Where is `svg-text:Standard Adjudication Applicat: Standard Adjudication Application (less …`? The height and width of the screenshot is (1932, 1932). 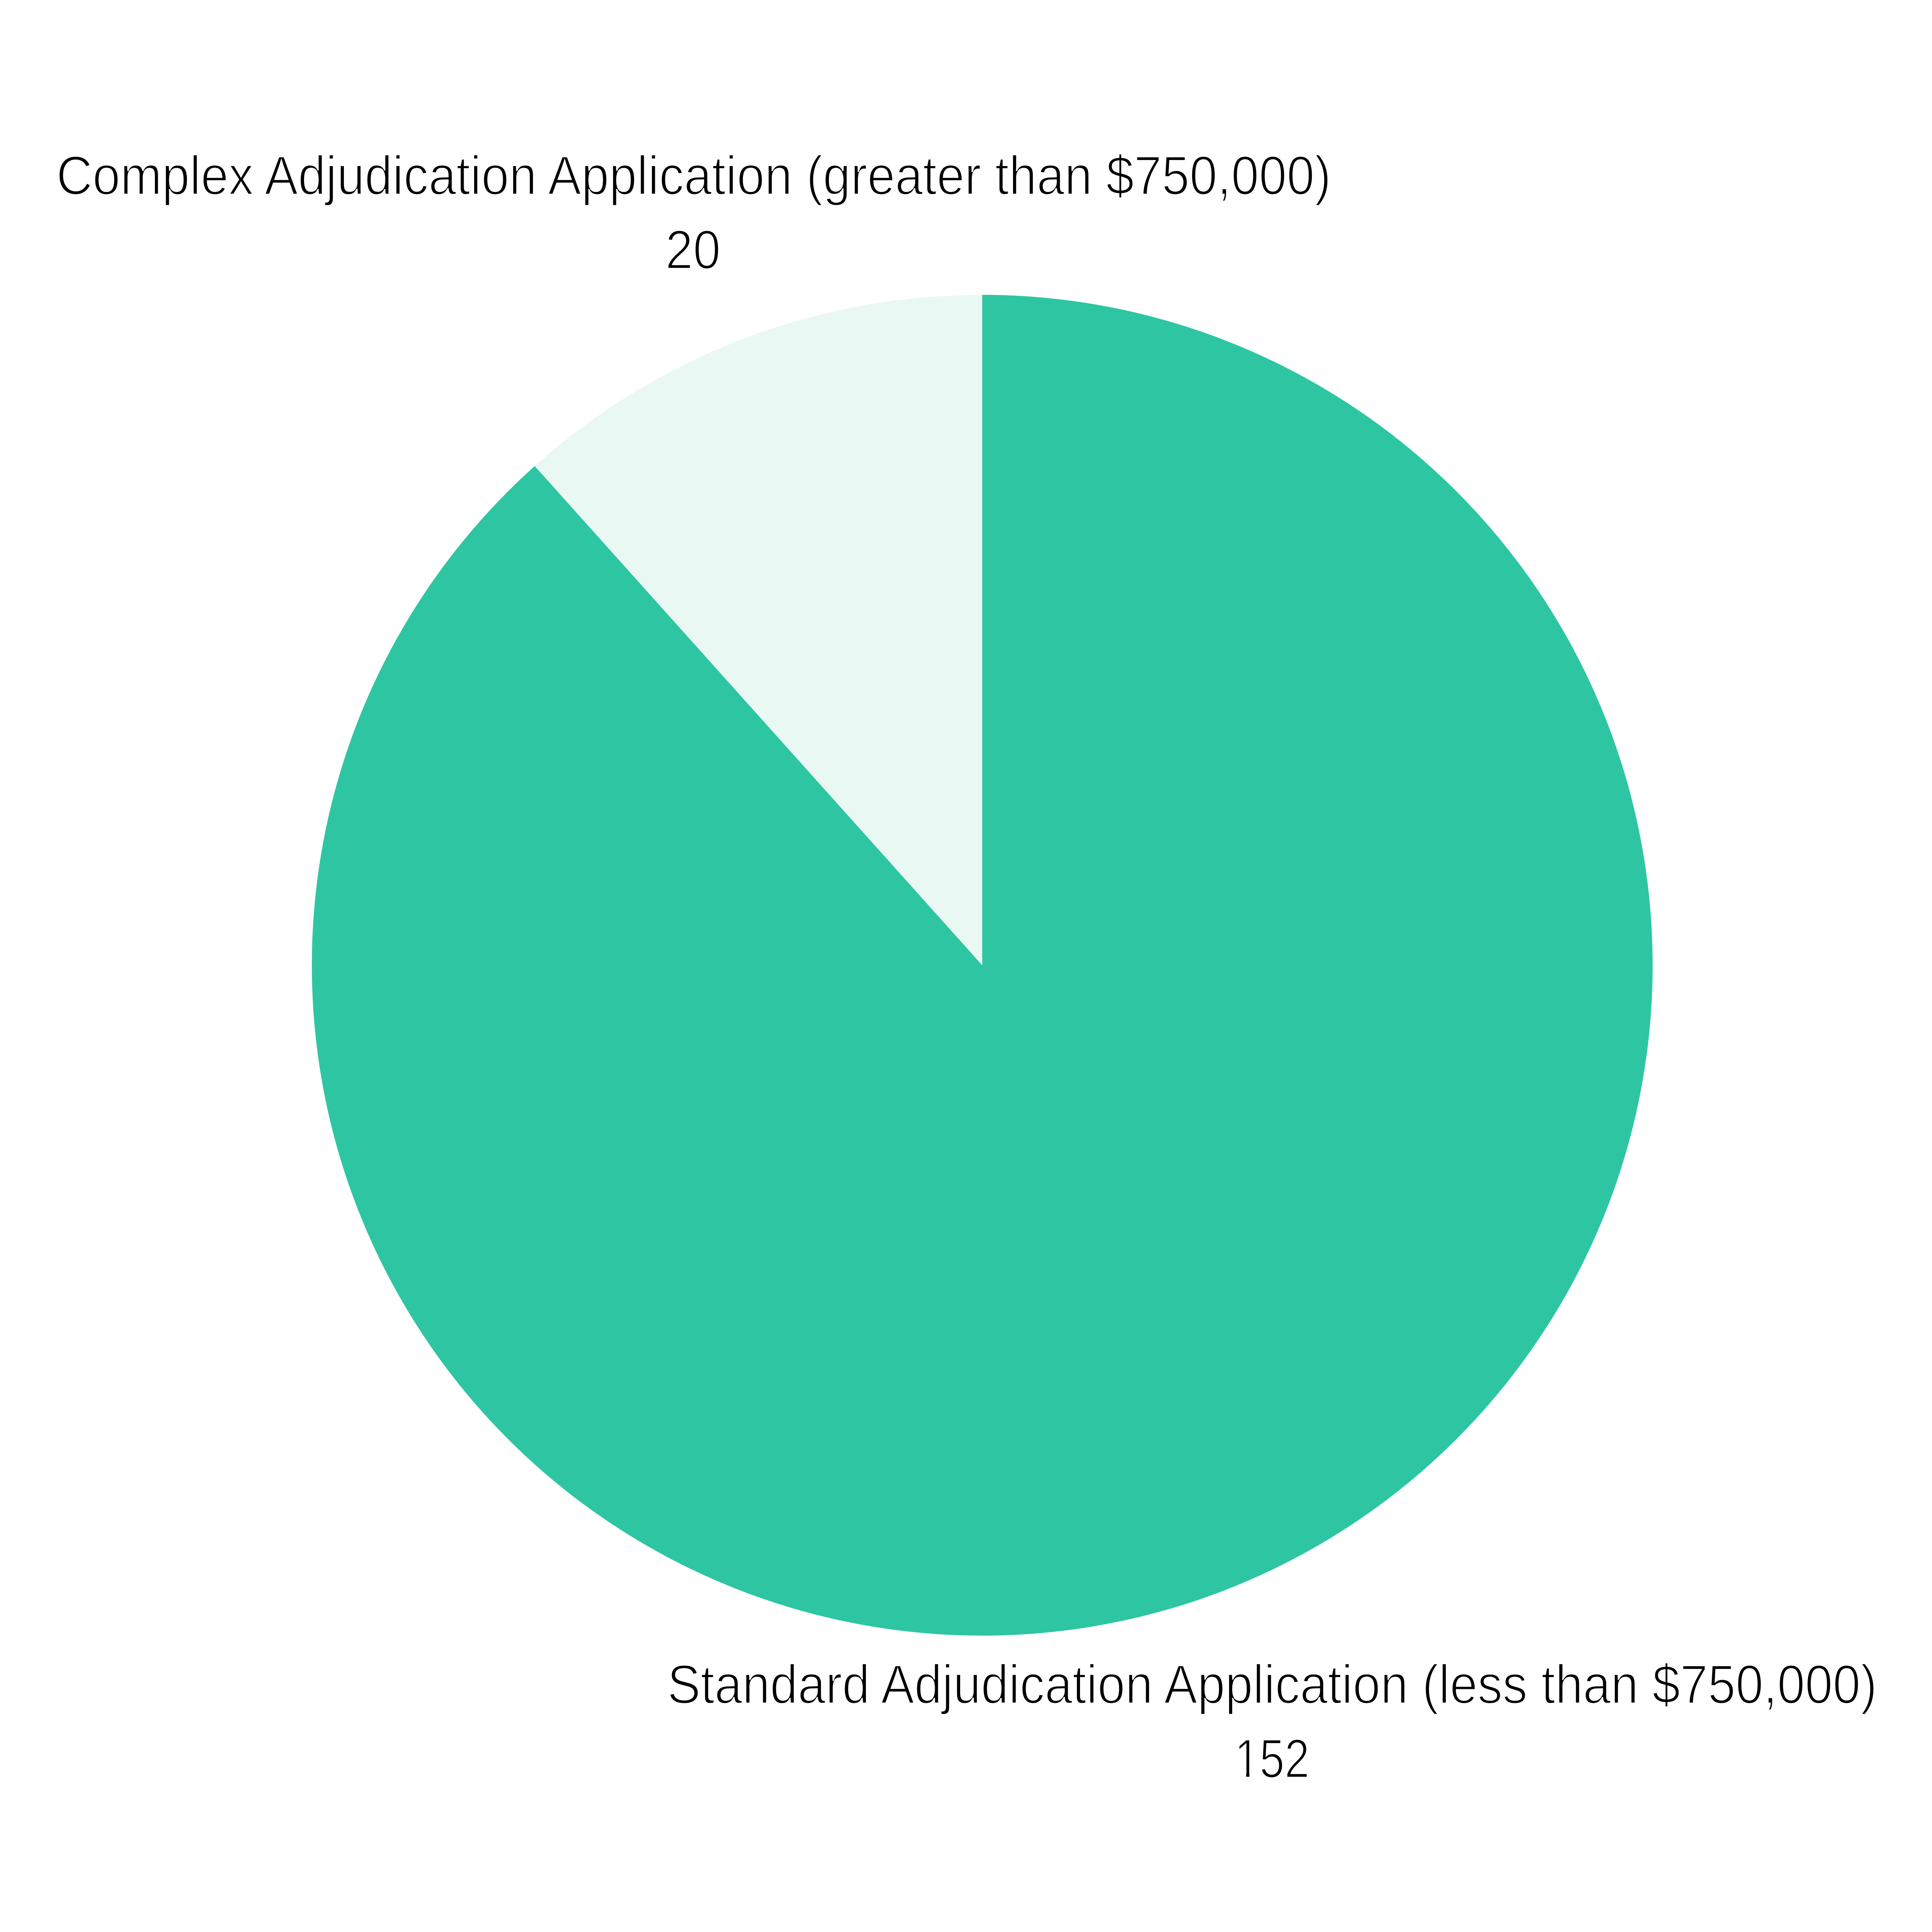
svg-text:Standard Adjudication Applicat: Standard Adjudication Application (less … is located at coordinates (1272, 1685).